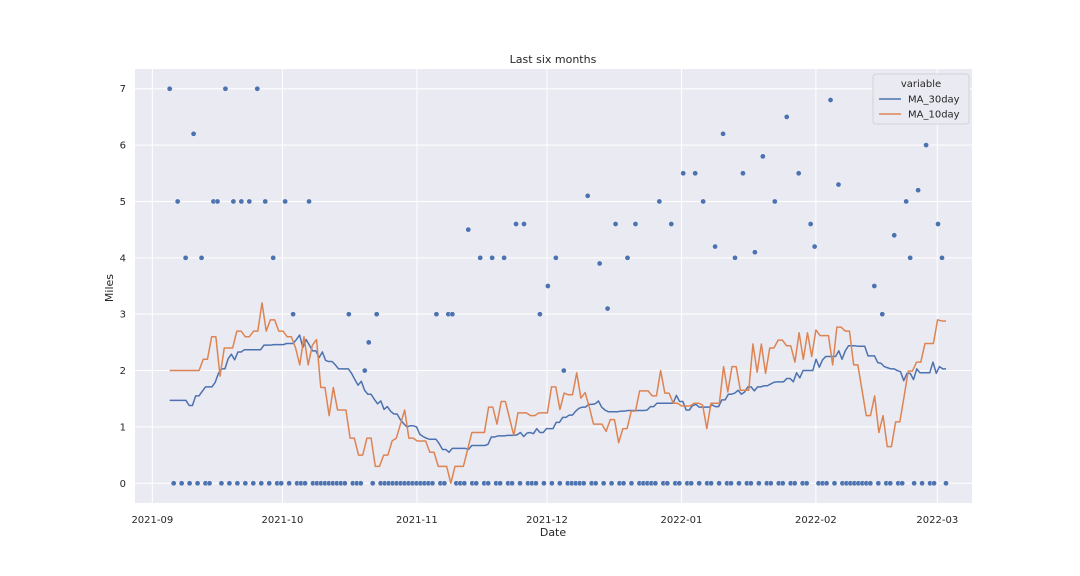  Describe the element at coordinates (123, 89) in the screenshot. I see `y-tick-label: 7` at that location.